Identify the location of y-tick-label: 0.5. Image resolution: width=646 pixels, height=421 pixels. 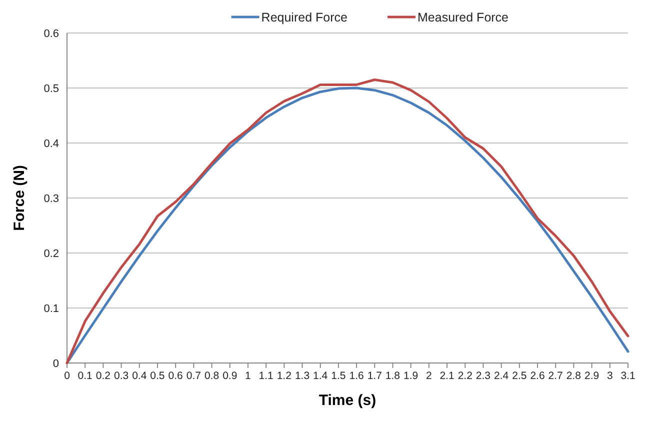
(51, 88).